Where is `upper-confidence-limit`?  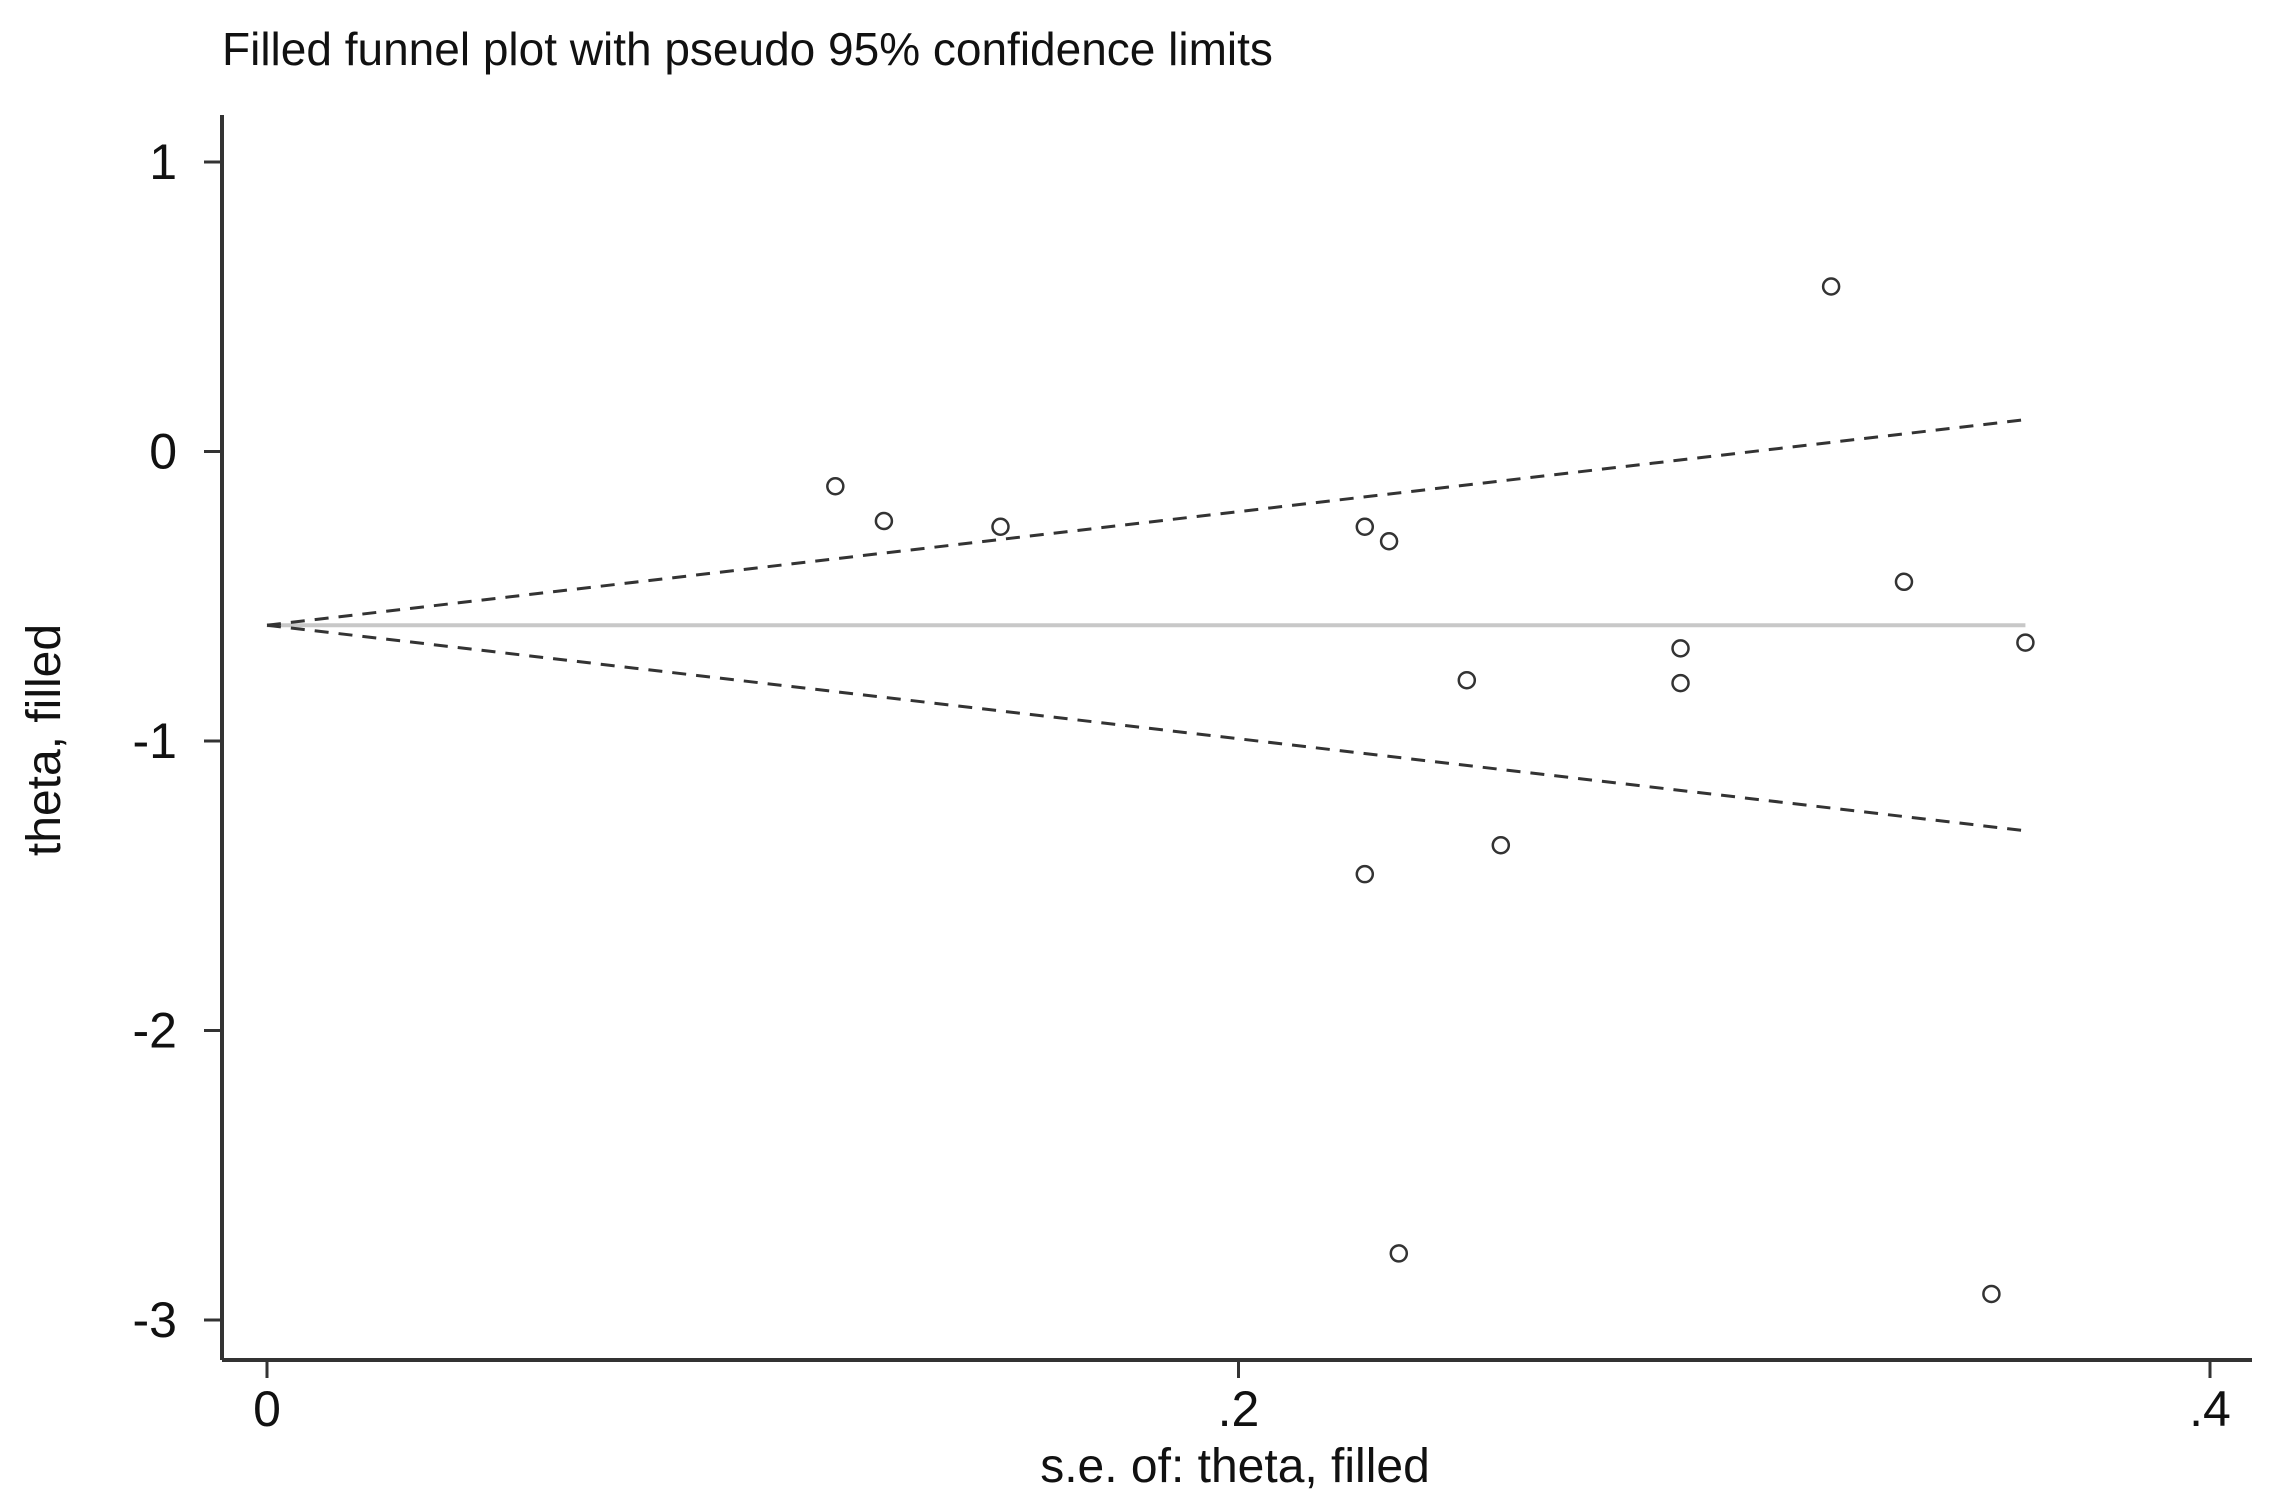
upper-confidence-limit is located at coordinates (1146, 522).